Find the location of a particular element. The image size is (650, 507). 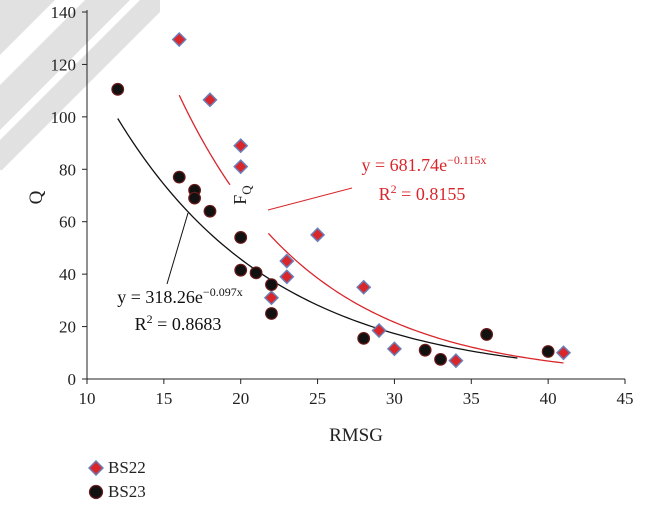

y-tick-label: 60 is located at coordinates (67, 222).